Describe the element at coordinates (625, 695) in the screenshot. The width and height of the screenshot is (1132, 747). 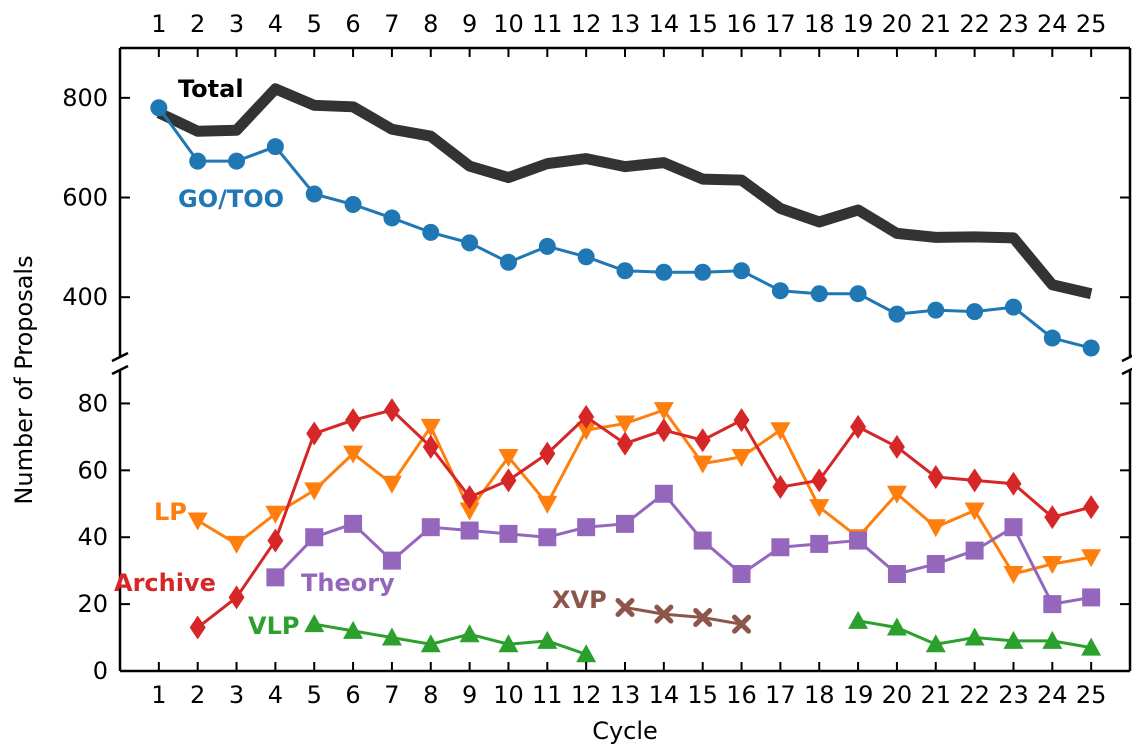
I see `x-tick-label-bottom: 13` at that location.